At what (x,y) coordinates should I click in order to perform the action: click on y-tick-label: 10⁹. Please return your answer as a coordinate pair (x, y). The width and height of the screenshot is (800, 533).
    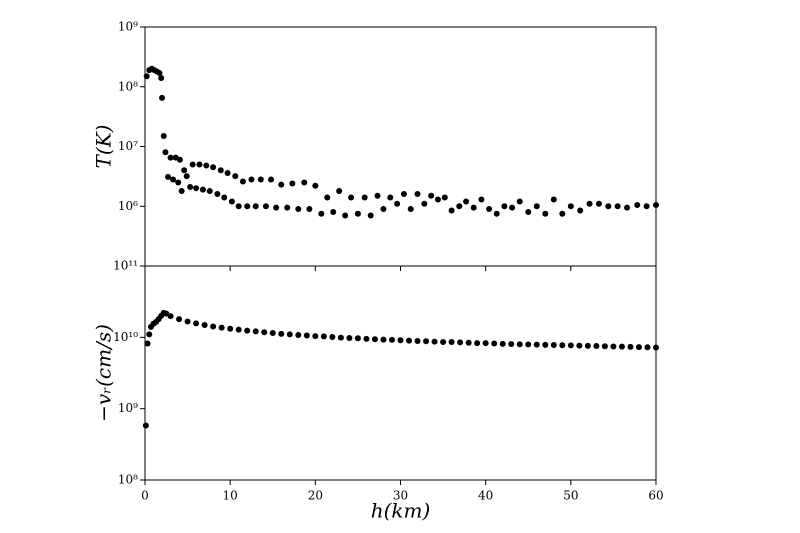
    Looking at the image, I should click on (128, 27).